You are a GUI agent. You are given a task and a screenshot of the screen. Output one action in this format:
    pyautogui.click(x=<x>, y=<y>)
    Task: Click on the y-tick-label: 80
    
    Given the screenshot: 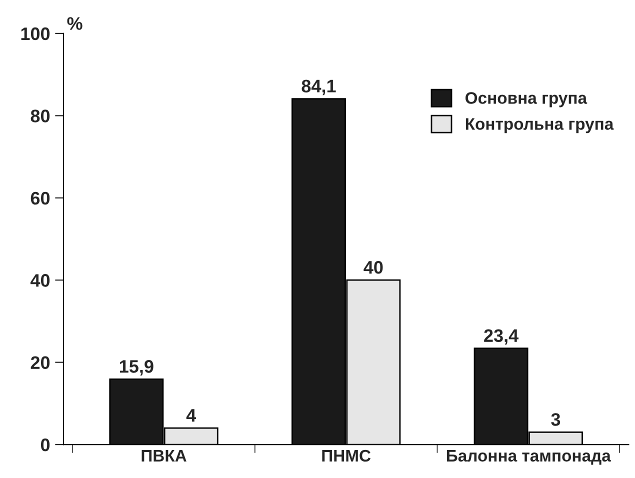 What is the action you would take?
    pyautogui.click(x=40, y=116)
    